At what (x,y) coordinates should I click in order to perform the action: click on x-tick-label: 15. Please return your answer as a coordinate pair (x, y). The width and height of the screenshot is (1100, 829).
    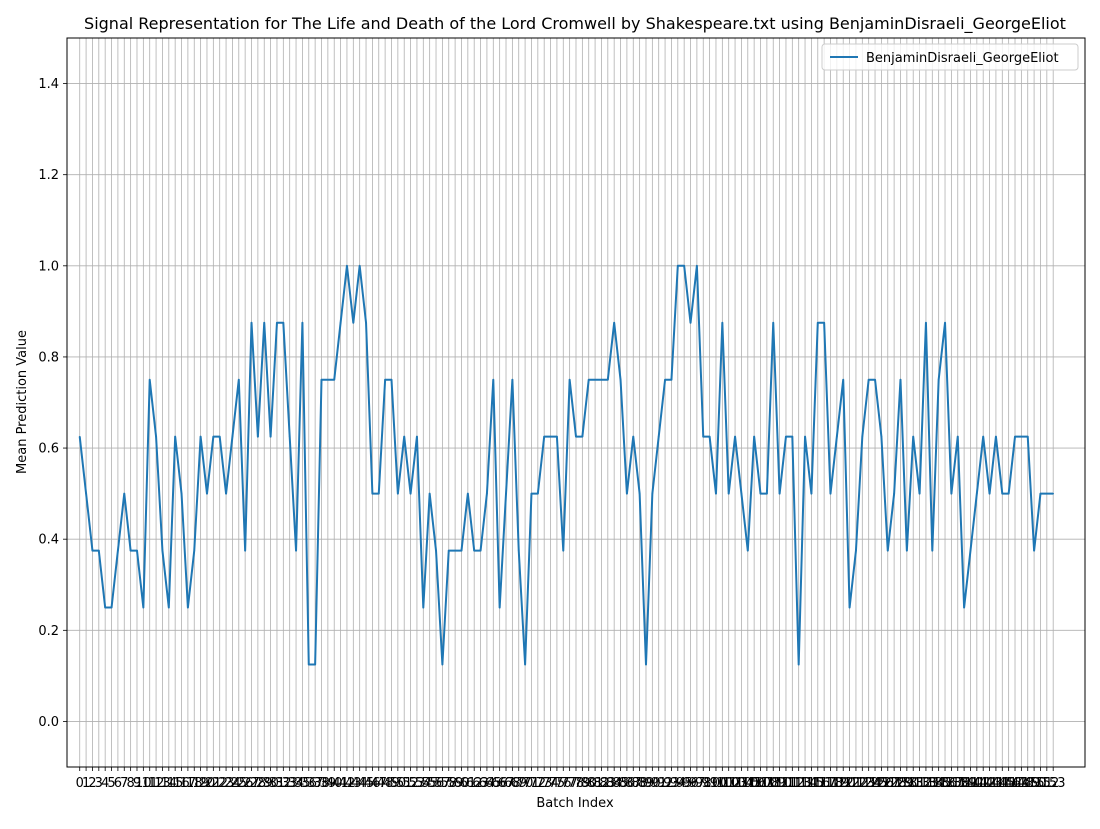
    Looking at the image, I should click on (175, 783).